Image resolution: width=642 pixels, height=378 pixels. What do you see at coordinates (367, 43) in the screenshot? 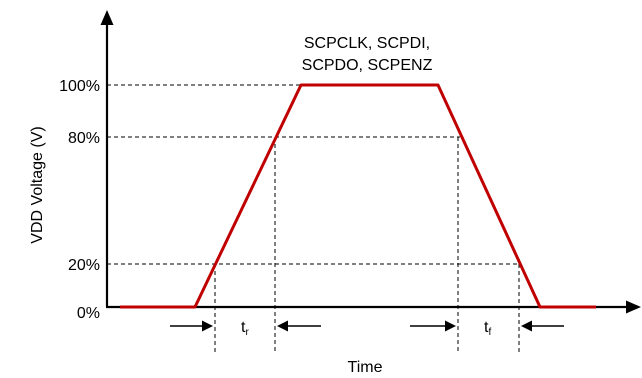
I see `signal-label-line1: SCPCLK, SCPDI,` at bounding box center [367, 43].